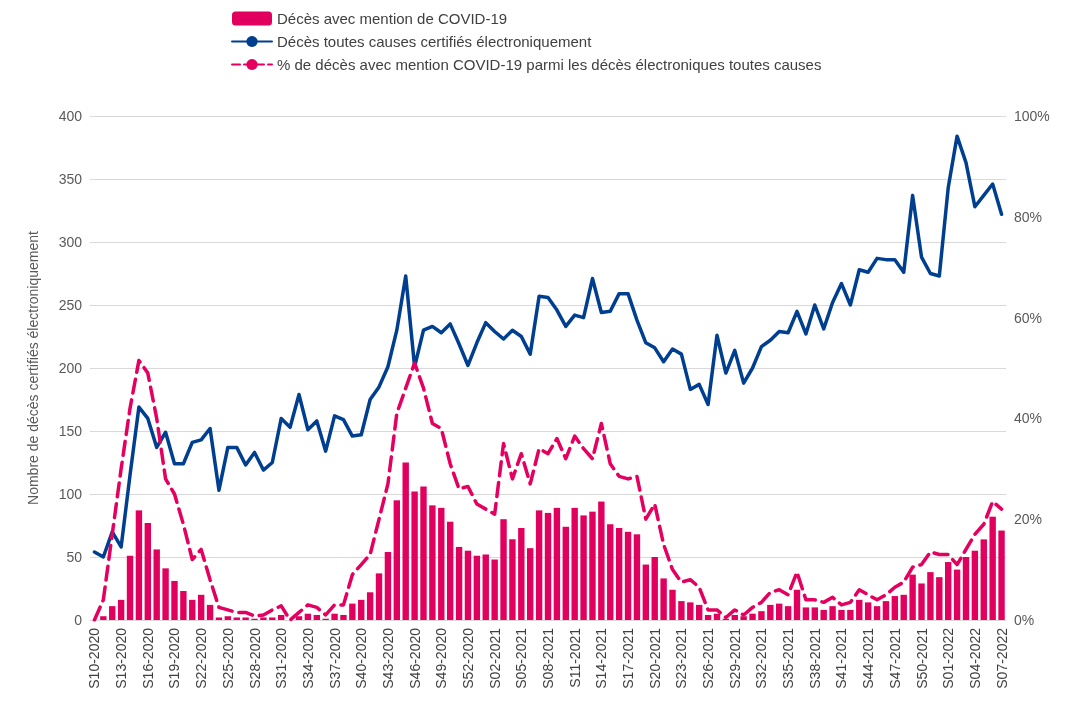  I want to click on legend-label: % de décès avec mention COVID-19 parmi les décès électroniques toutes causes, so click(549, 64).